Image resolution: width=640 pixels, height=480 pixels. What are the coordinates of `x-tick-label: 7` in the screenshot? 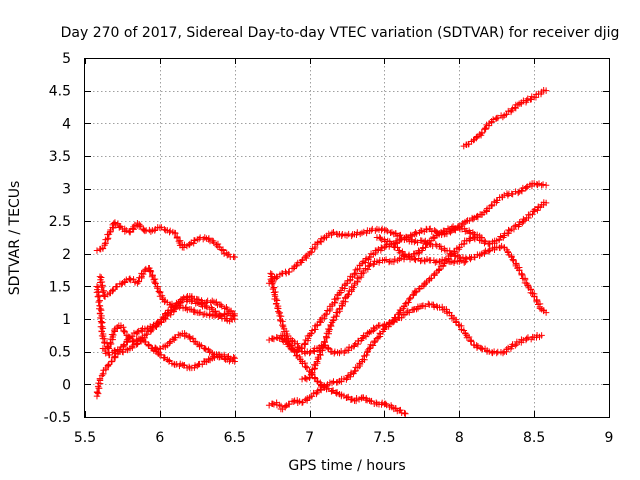 It's located at (309, 438).